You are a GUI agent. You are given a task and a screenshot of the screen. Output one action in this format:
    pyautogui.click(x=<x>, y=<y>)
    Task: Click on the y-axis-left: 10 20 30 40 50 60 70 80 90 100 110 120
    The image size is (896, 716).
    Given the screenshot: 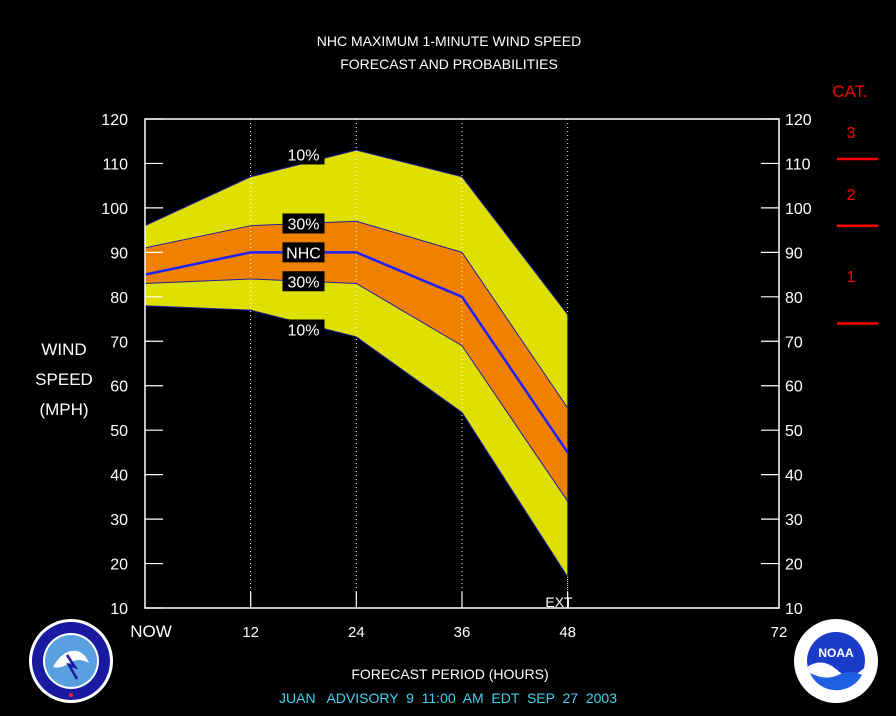 What is the action you would take?
    pyautogui.click(x=132, y=365)
    